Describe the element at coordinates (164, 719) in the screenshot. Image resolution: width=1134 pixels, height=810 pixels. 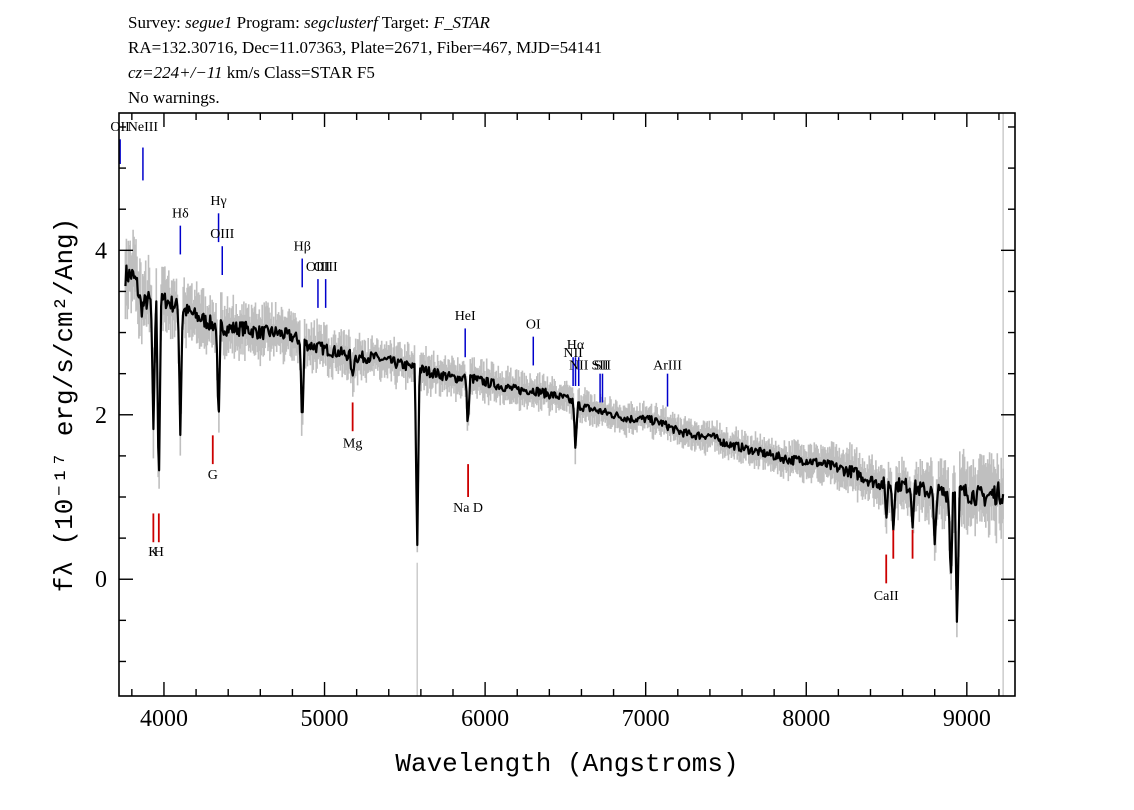
I see `x-tick-label: 4000` at that location.